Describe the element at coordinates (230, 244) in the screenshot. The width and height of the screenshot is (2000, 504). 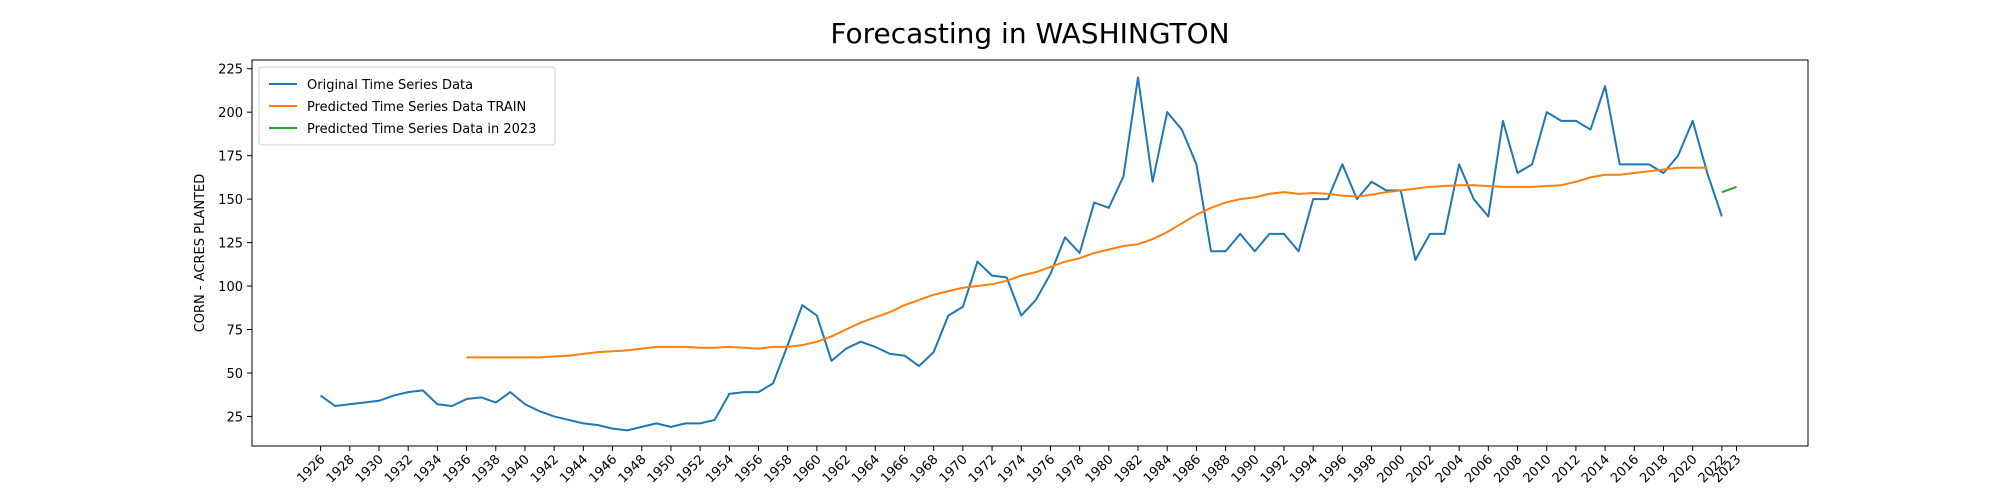
I see `y-tick-label: 125` at that location.